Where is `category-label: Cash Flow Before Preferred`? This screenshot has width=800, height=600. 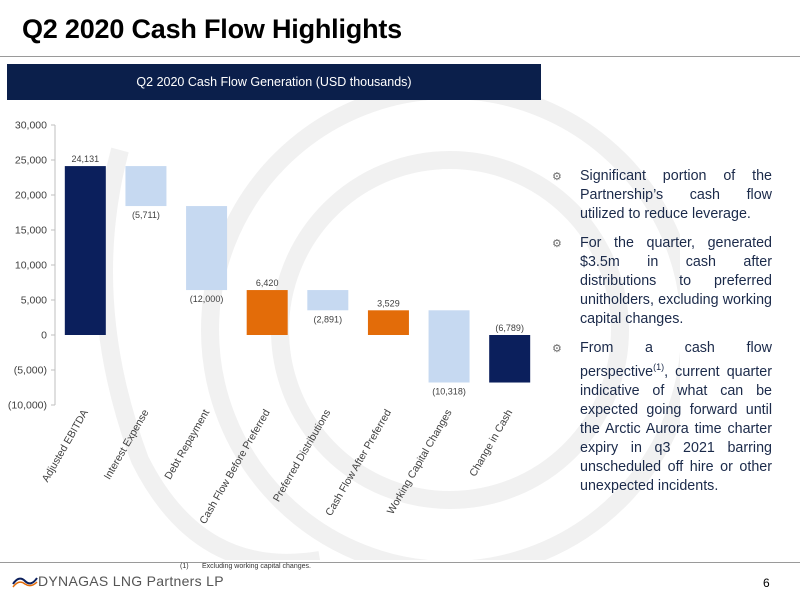 category-label: Cash Flow Before Preferred is located at coordinates (235, 466).